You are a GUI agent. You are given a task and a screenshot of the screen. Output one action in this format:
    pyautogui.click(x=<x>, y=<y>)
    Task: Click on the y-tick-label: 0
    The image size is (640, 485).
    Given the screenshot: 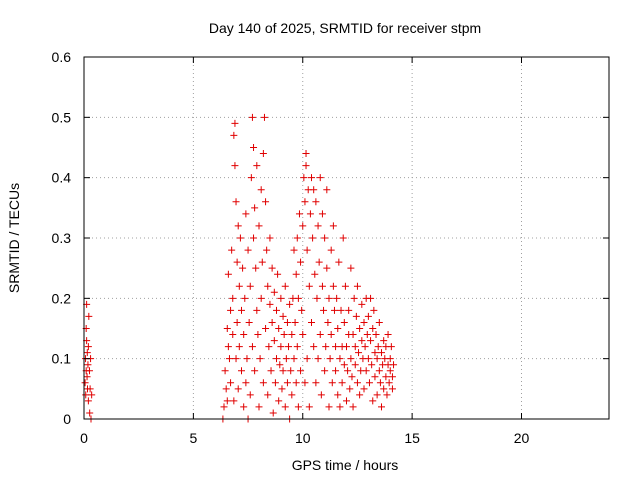 What is the action you would take?
    pyautogui.click(x=67, y=419)
    